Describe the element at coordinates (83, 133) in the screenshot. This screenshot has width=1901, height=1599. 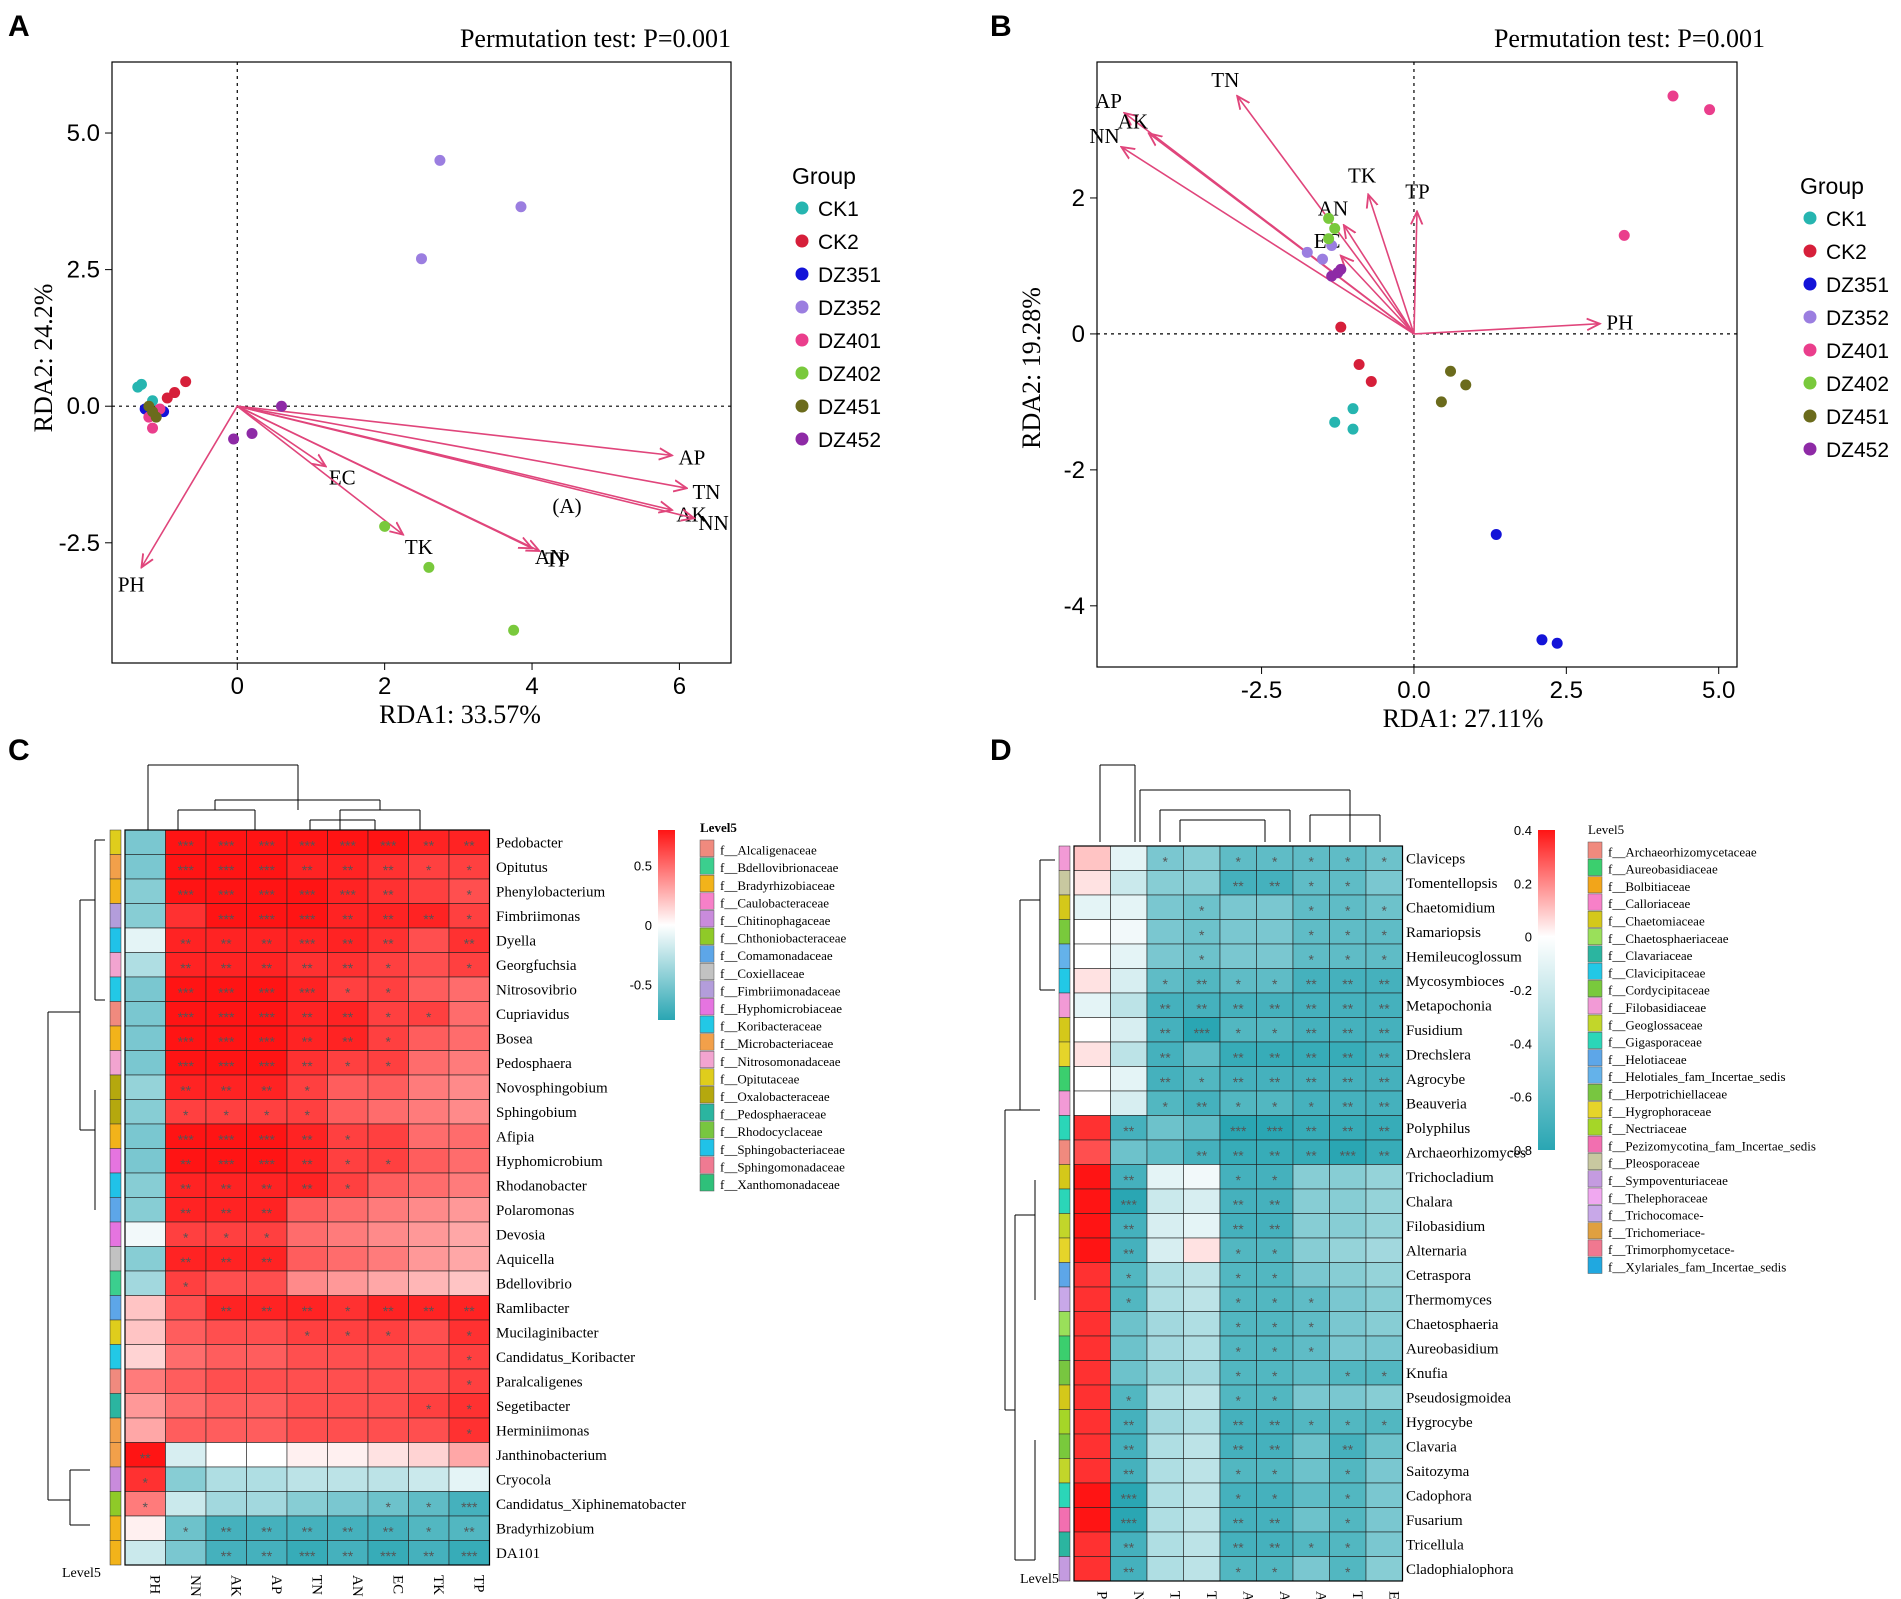
I see `y-tick-label: 5.0` at that location.